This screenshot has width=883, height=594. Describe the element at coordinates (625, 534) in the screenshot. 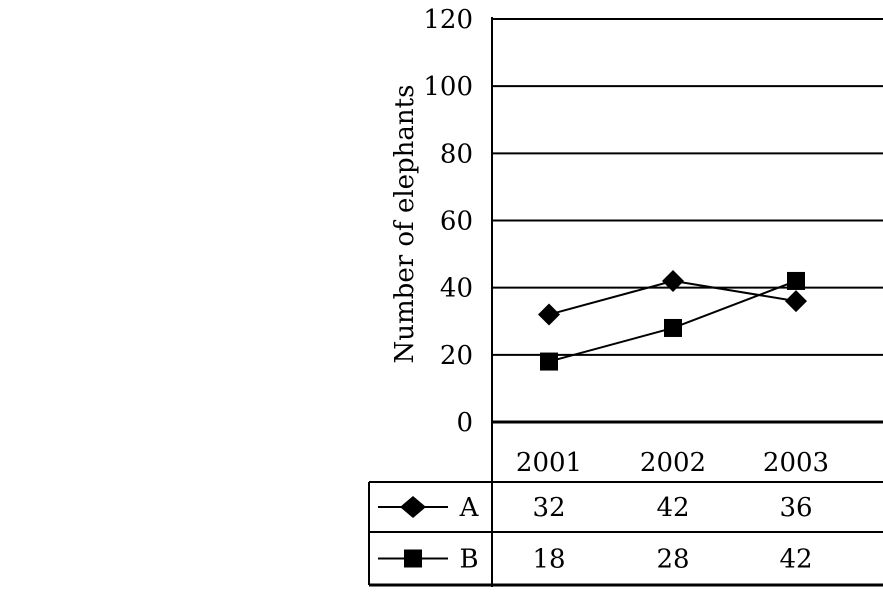

I see `data-table: A 32 42 36 B 18 28 42` at that location.